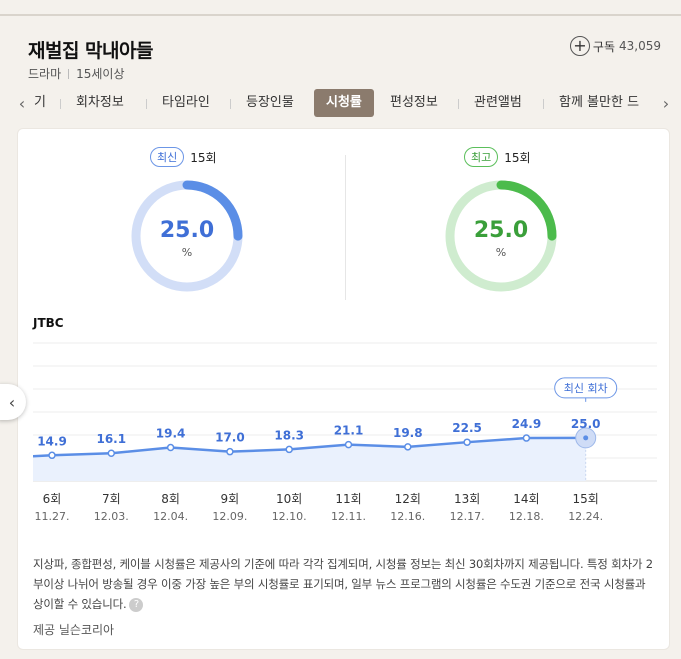 The image size is (681, 659). I want to click on x-tick-label: 12회, so click(408, 499).